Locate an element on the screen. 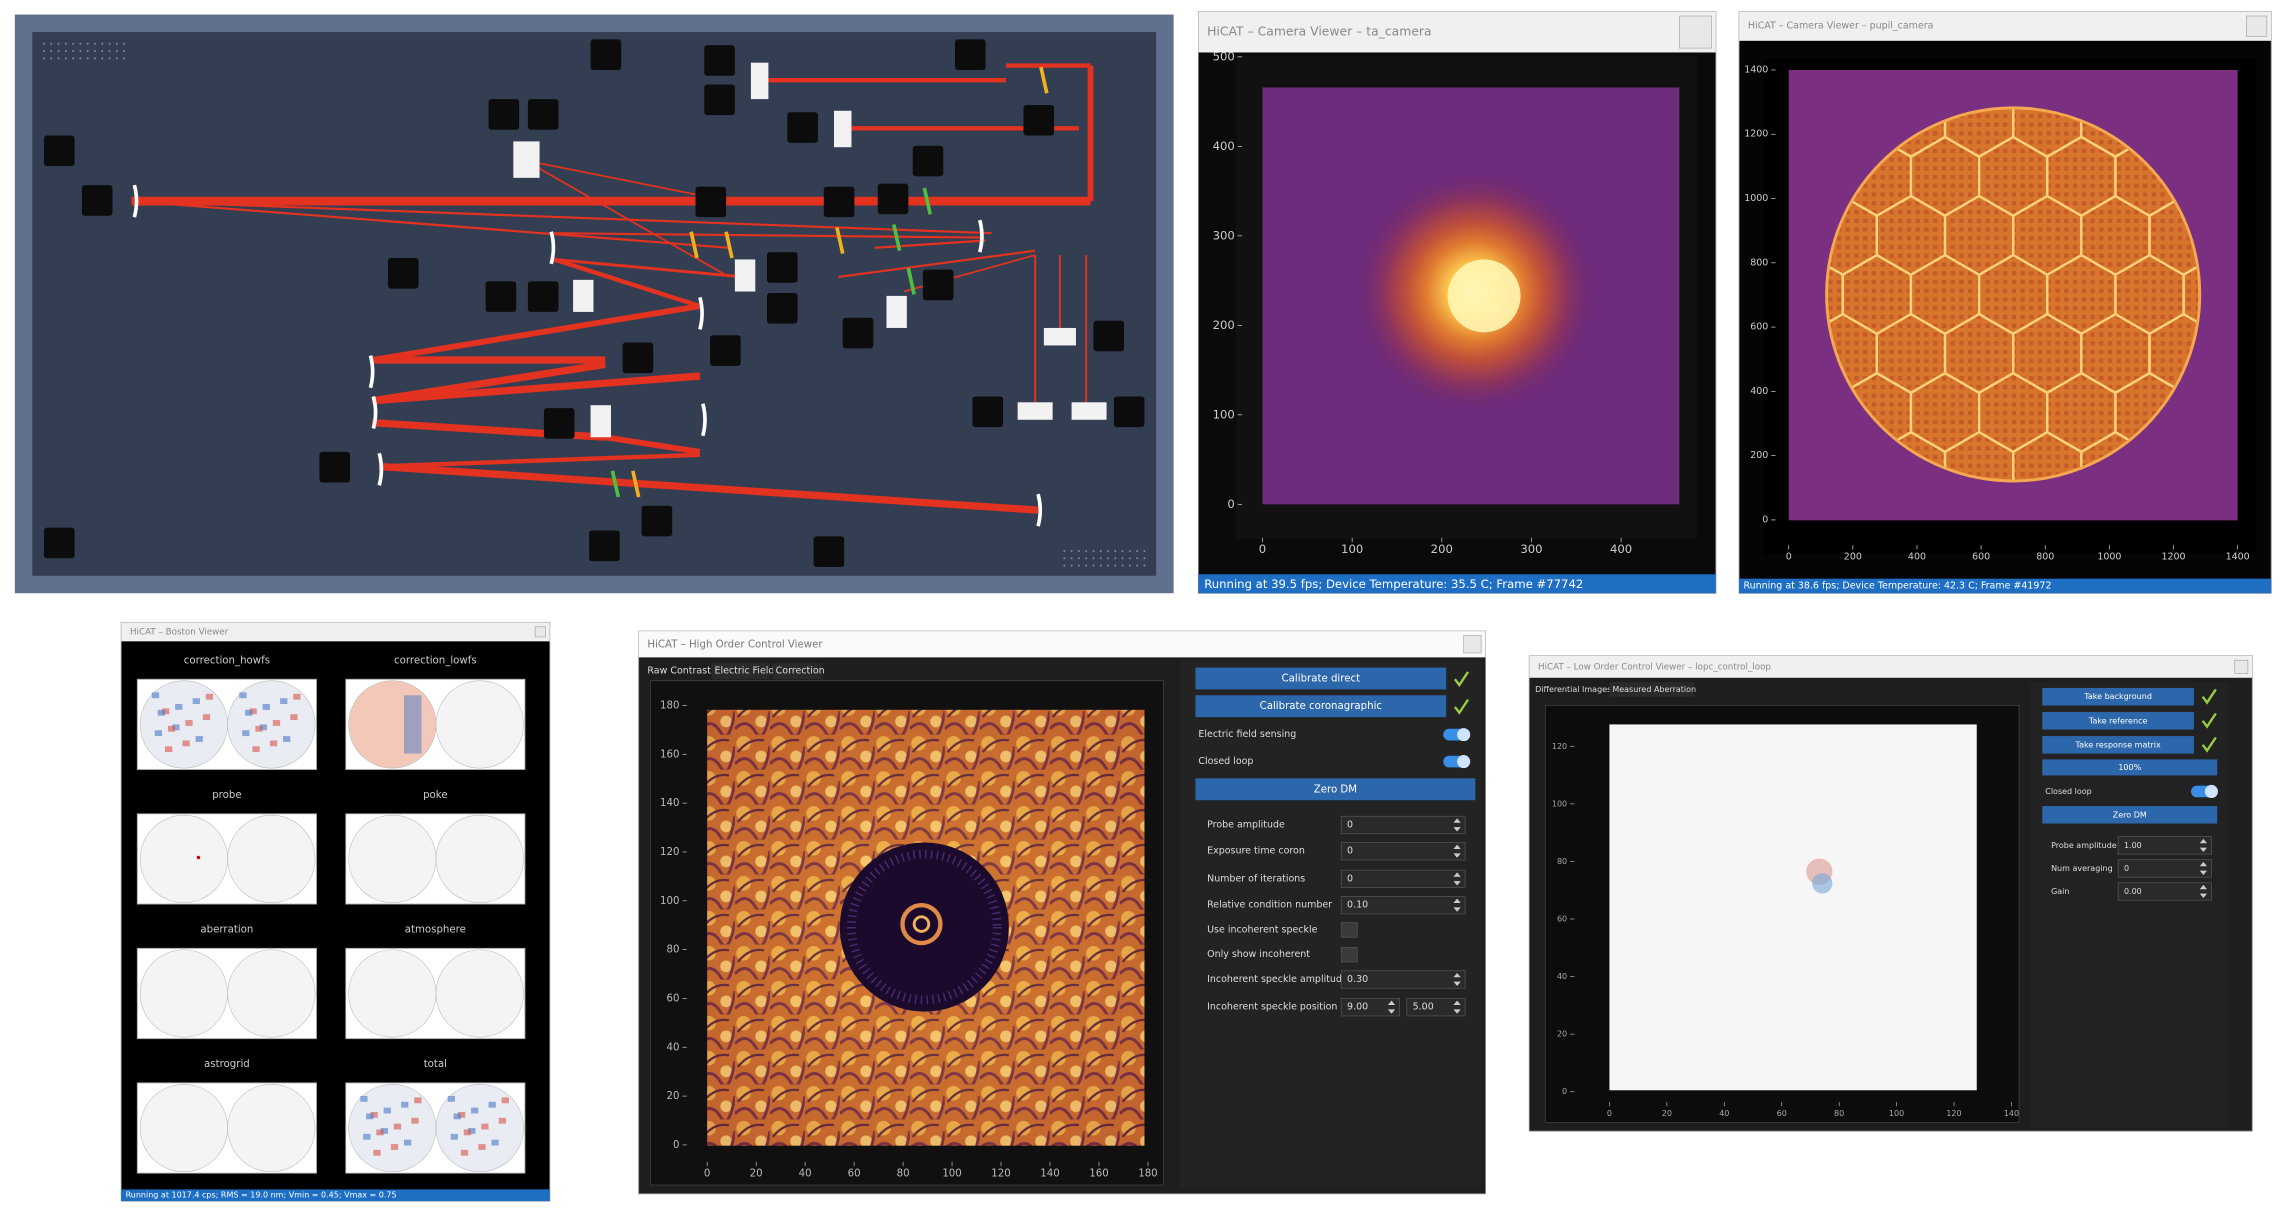 The height and width of the screenshot is (1220, 2286). y-tick-label: 40 is located at coordinates (1562, 976).